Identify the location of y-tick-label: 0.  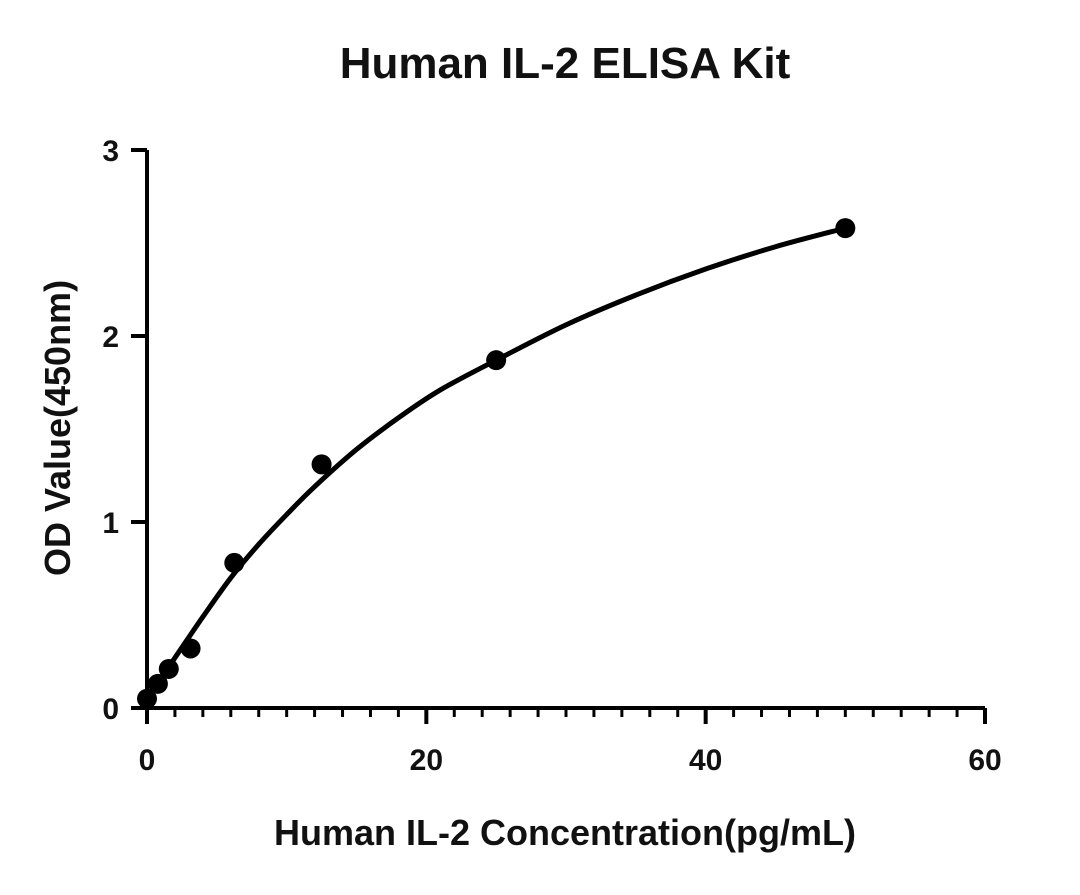
(110, 709).